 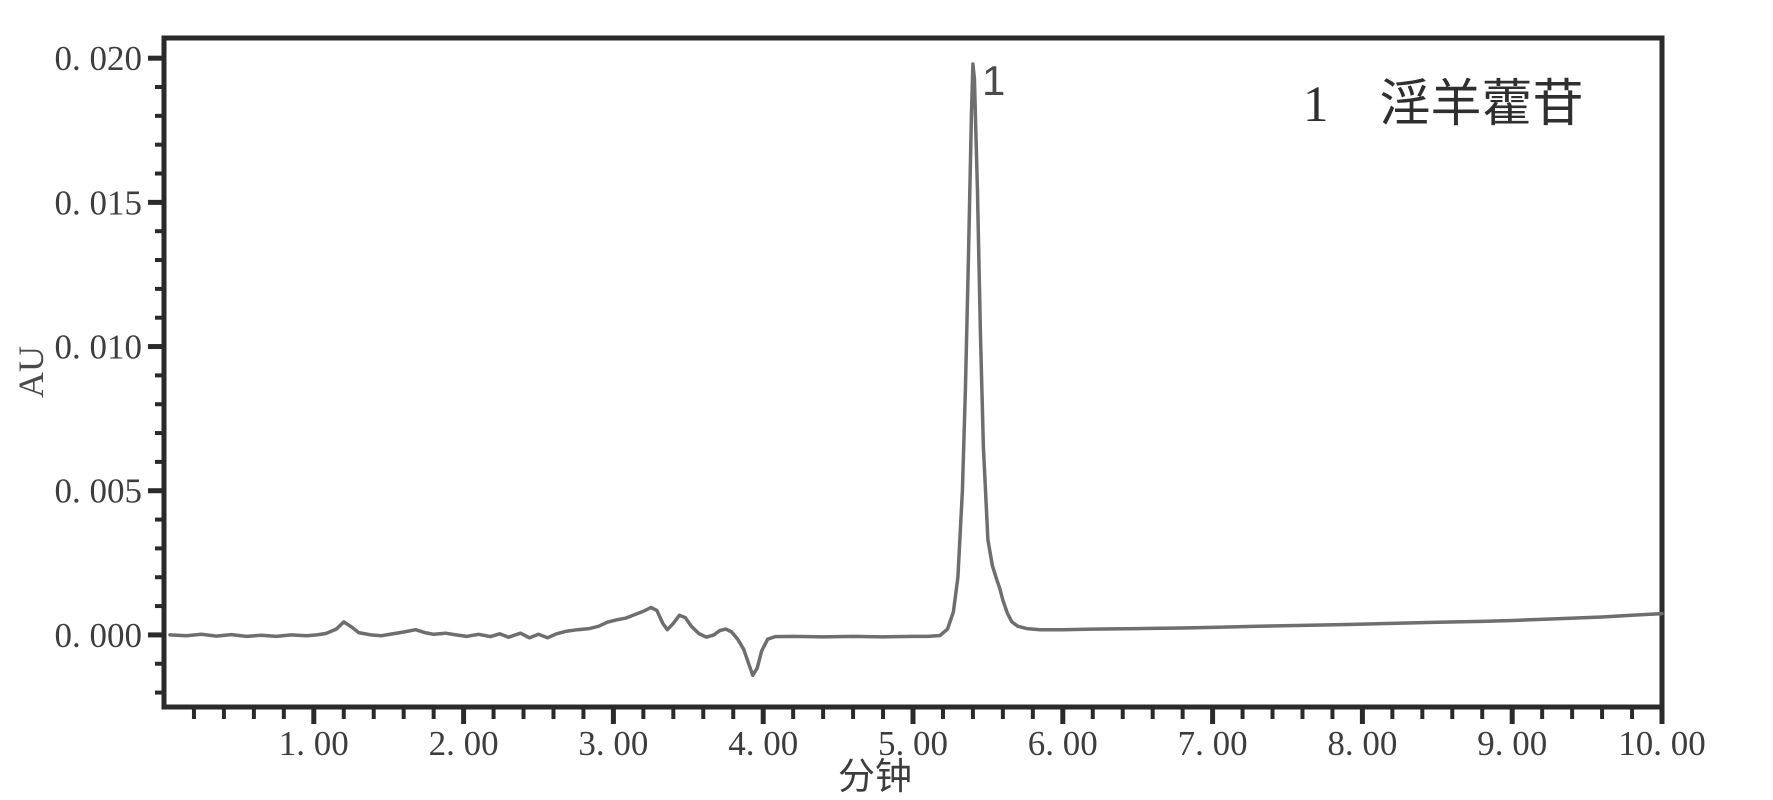 What do you see at coordinates (1443, 105) in the screenshot?
I see `legend-peak-1: 1 淫羊藿苷` at bounding box center [1443, 105].